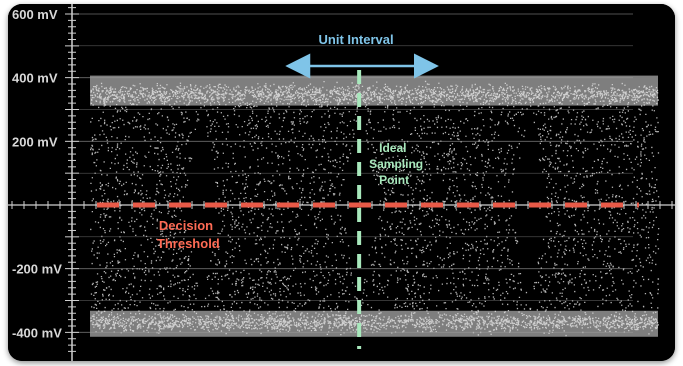 The image size is (683, 366). I want to click on y-tick-label: 200 mV, so click(35, 141).